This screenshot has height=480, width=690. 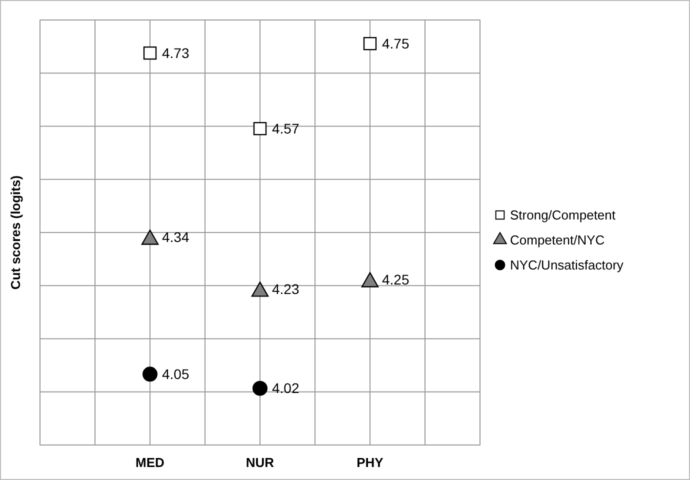 I want to click on data-label: 4.23, so click(x=286, y=289).